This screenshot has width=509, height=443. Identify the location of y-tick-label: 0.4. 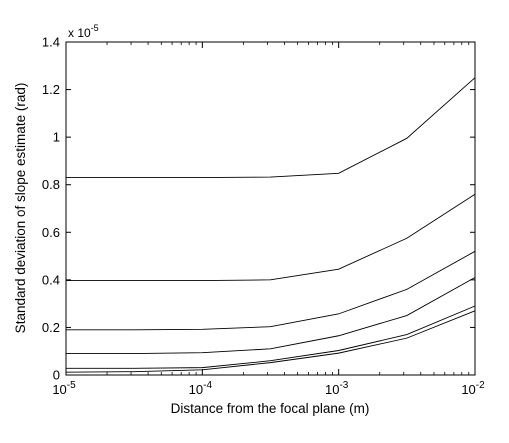
(51, 279).